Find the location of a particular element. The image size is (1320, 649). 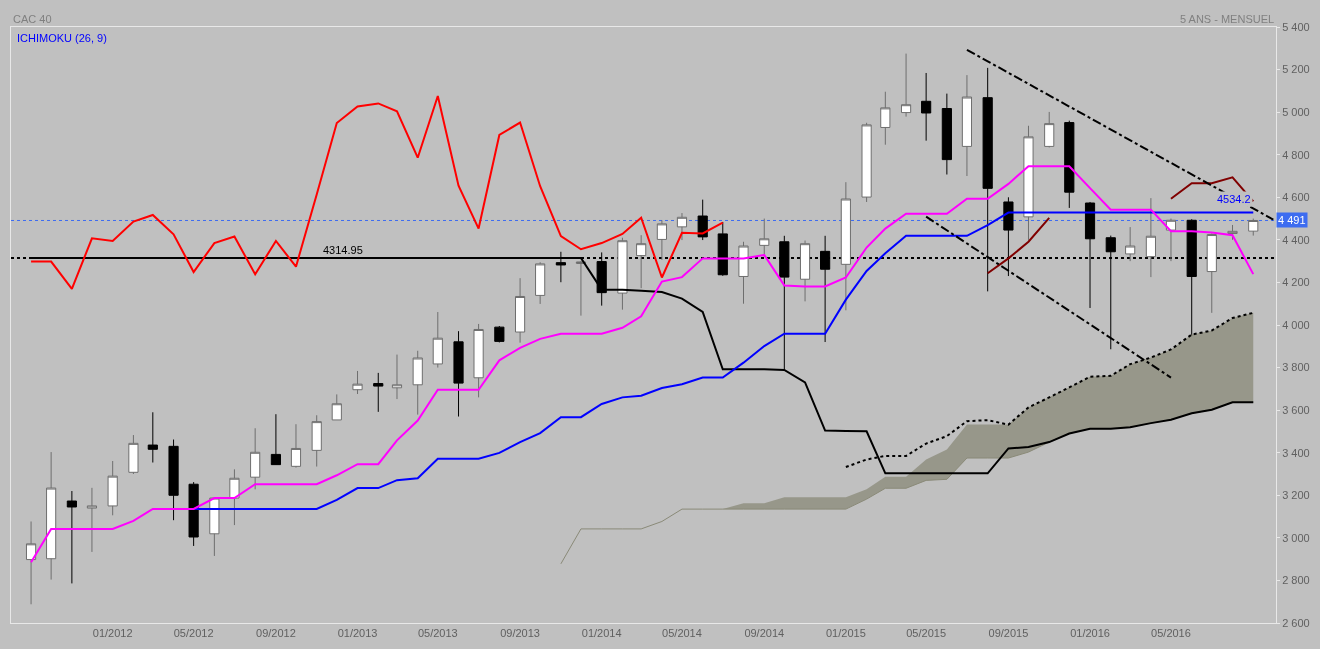

x-tick-label: 05/2014 is located at coordinates (682, 633).